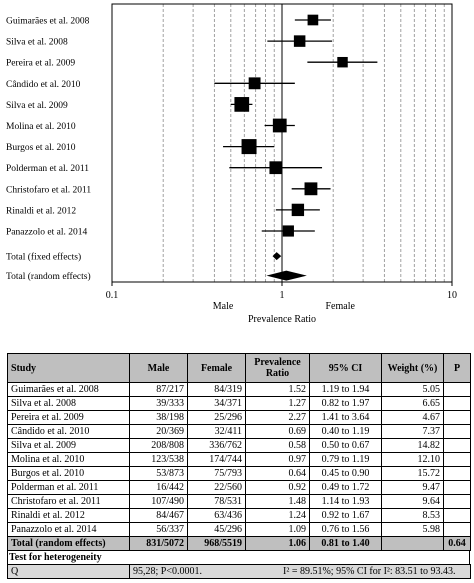  Describe the element at coordinates (68, 431) in the screenshot. I see `cell-study: Cândido et al. 2010` at that location.